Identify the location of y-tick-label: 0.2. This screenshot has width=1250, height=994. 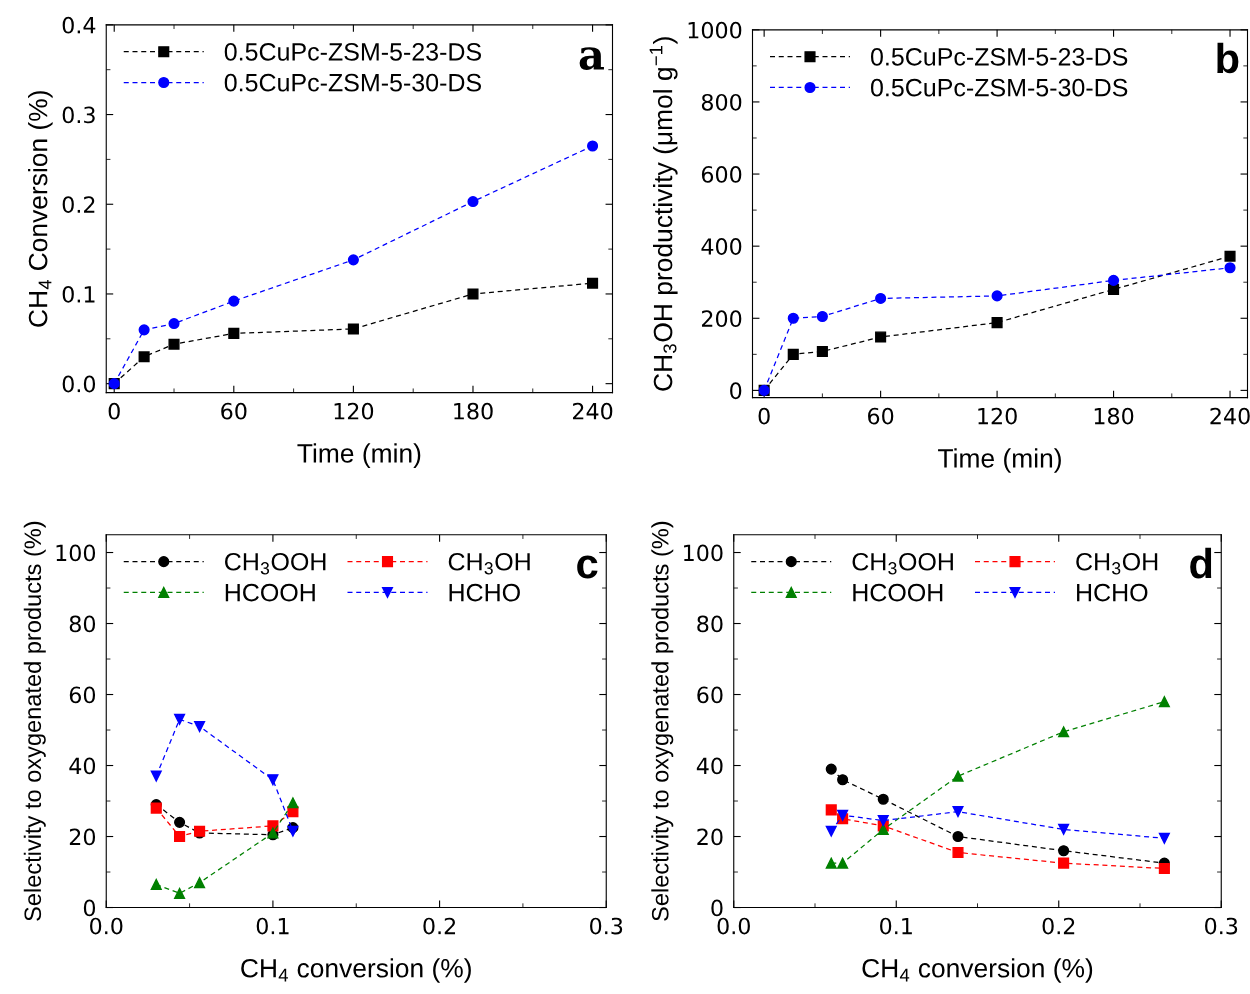
(78, 205).